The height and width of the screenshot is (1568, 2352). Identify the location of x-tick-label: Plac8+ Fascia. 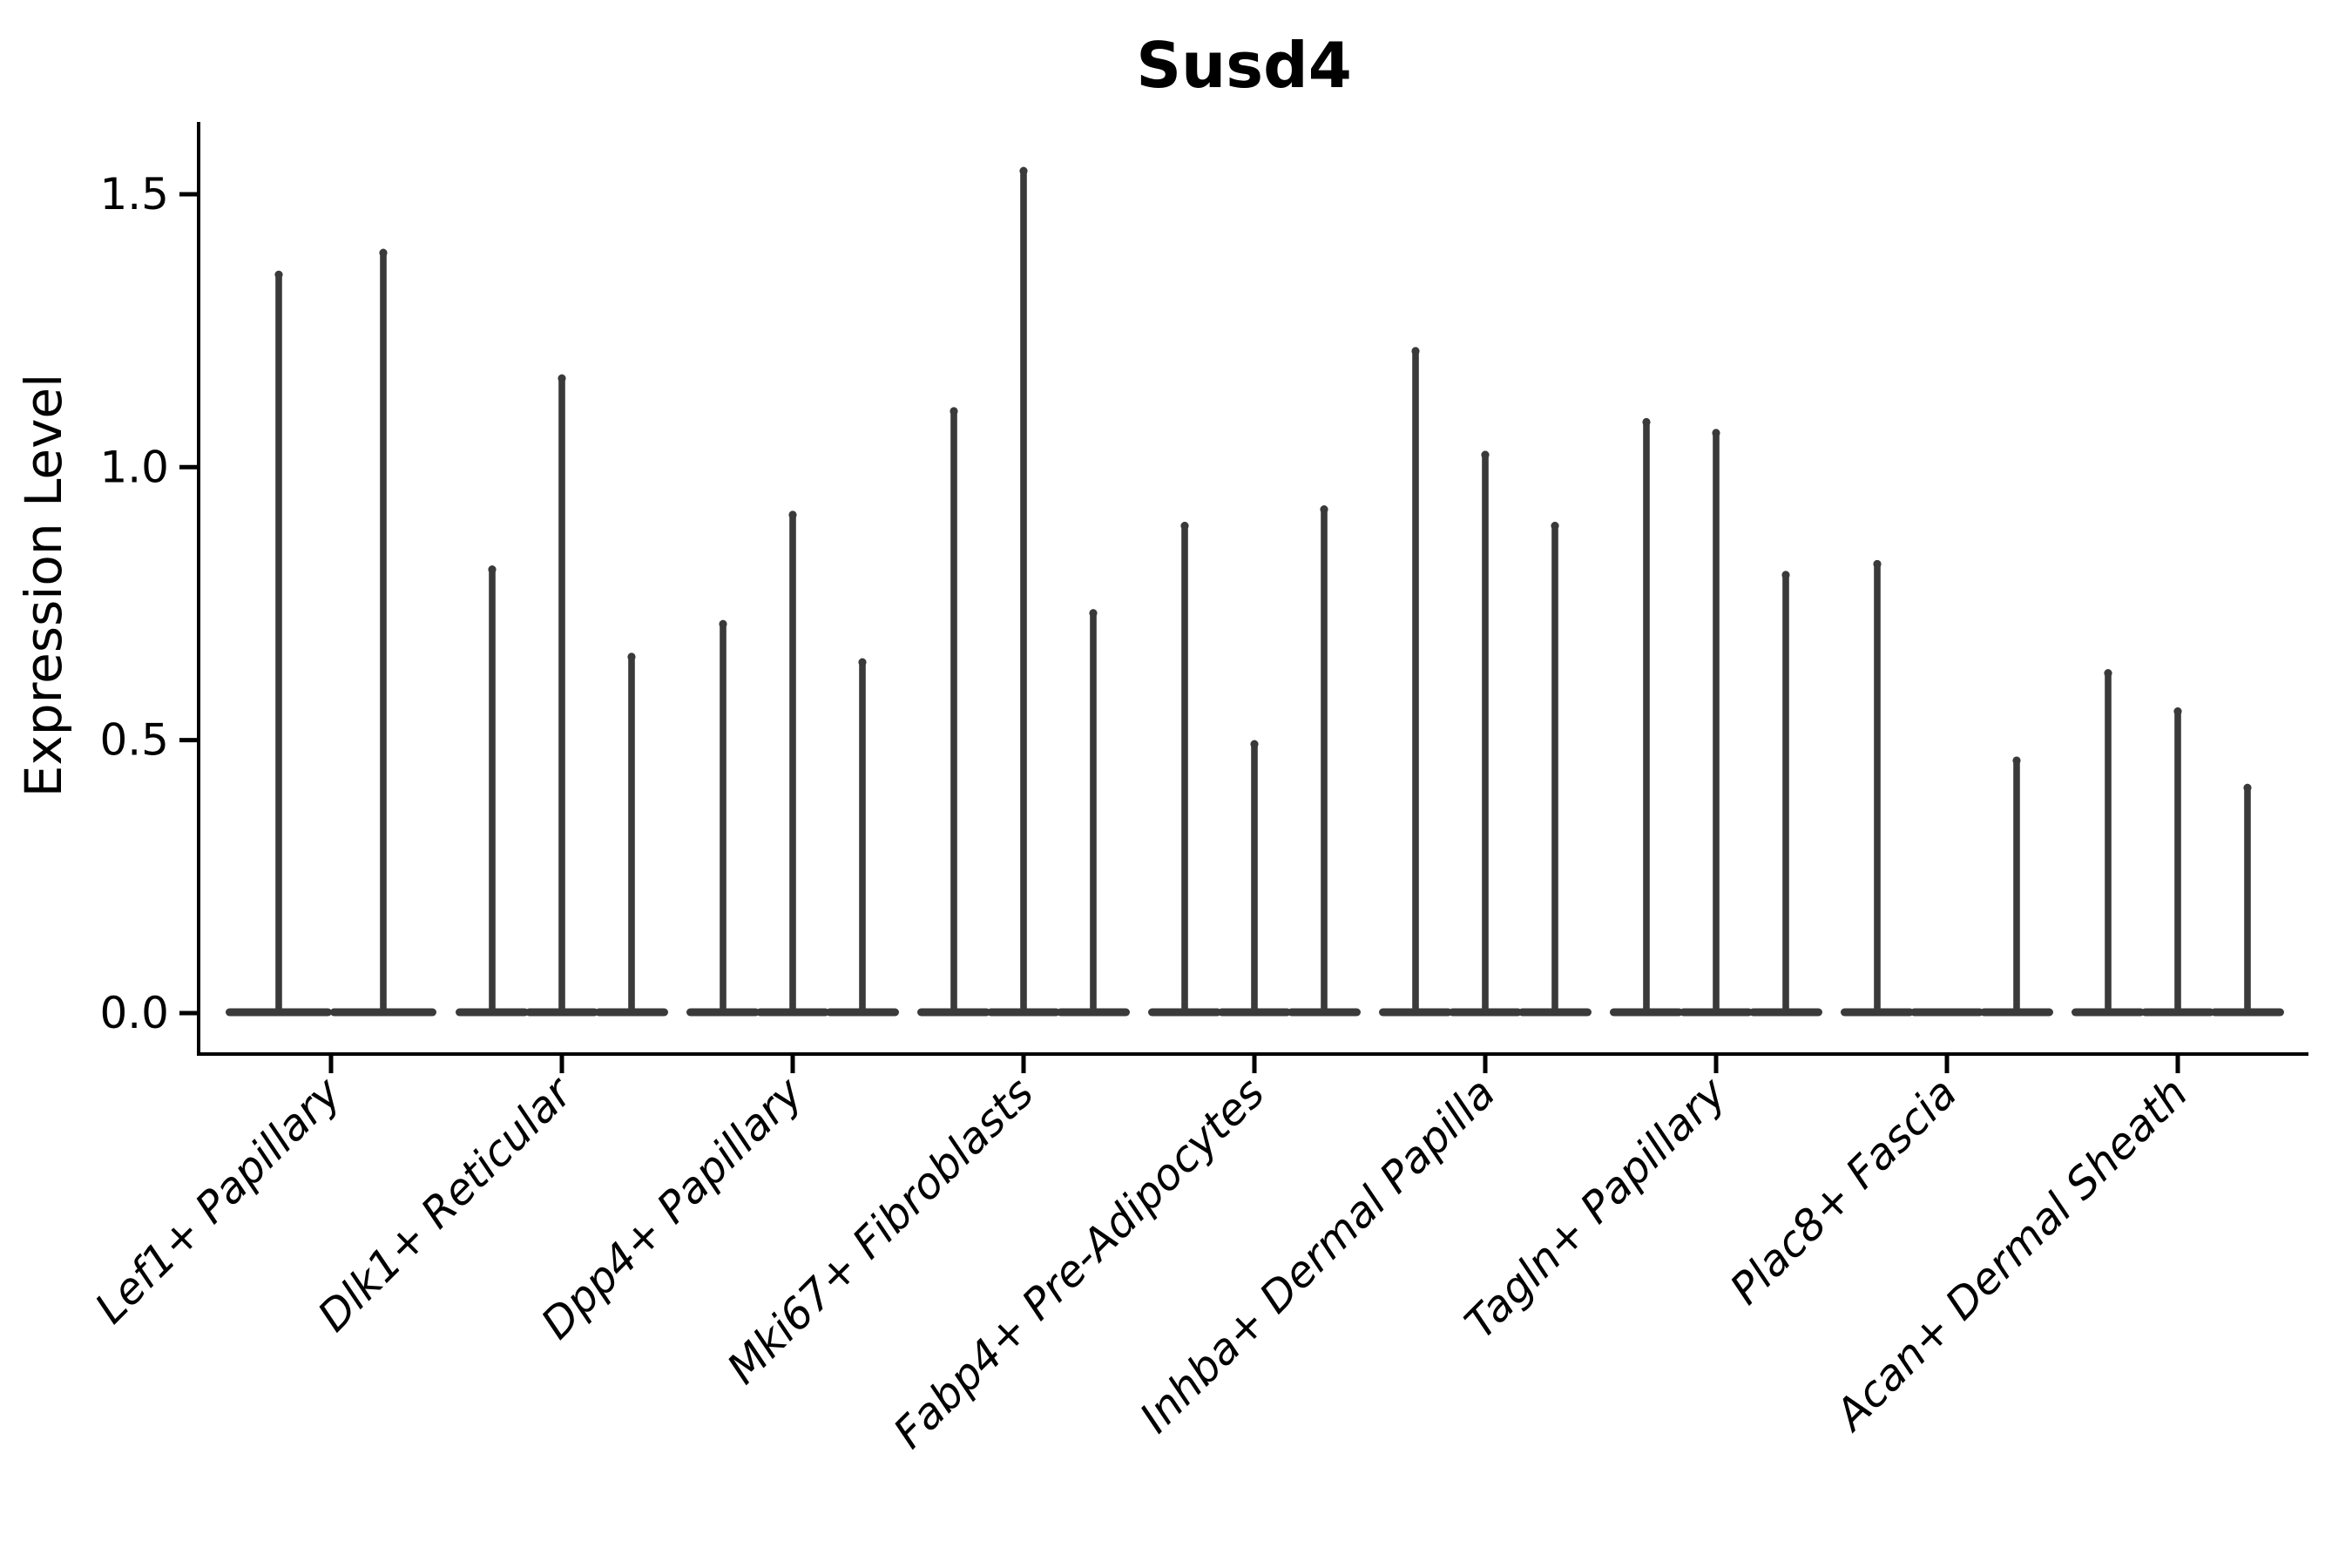
(1843, 1191).